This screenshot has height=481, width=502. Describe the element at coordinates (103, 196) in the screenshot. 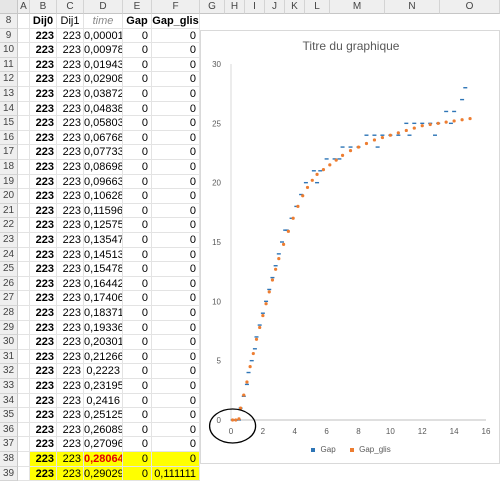

I see `cell-time: 0,10628` at that location.